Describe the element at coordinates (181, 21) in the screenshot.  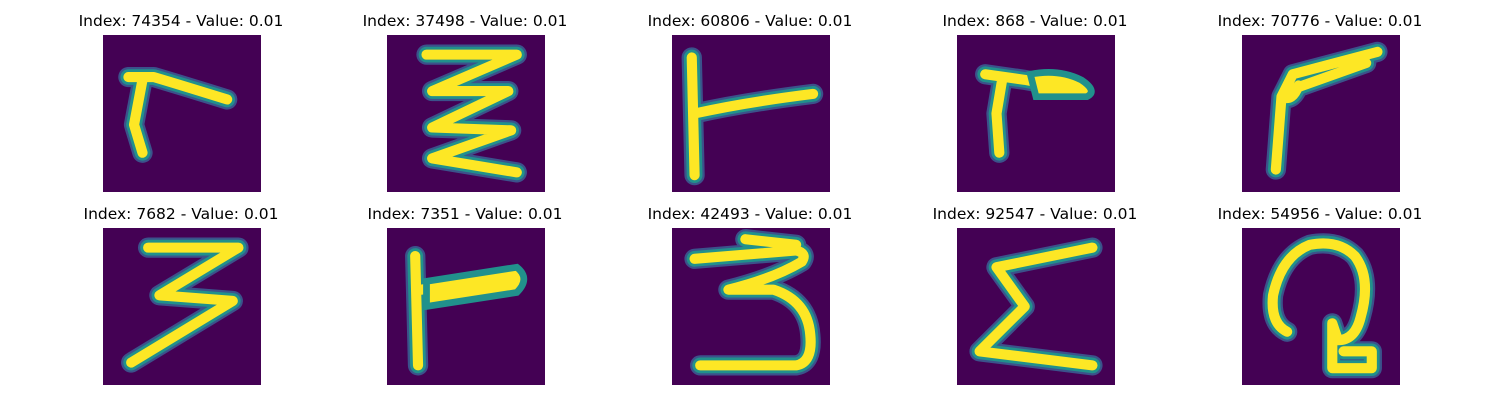
I see `panel-title: Index: 74354 - Value: 0.01` at that location.